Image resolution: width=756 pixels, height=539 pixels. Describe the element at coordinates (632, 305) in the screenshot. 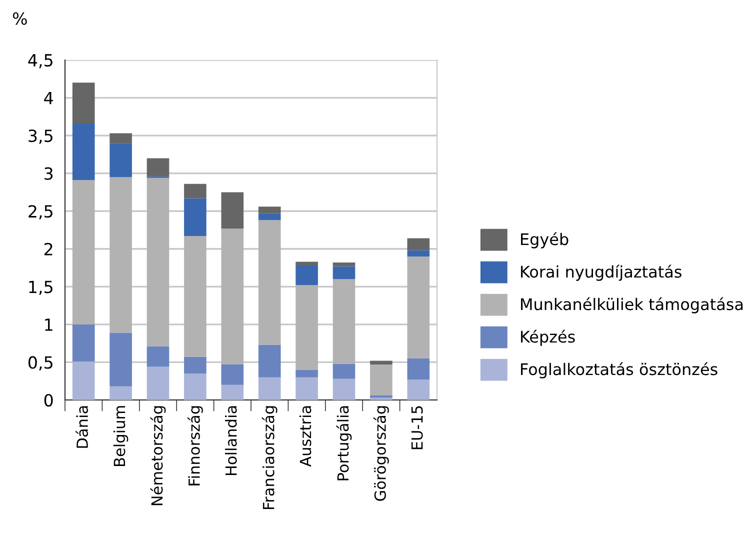

I see `legend-label: Munkanélküliek támogatása` at that location.